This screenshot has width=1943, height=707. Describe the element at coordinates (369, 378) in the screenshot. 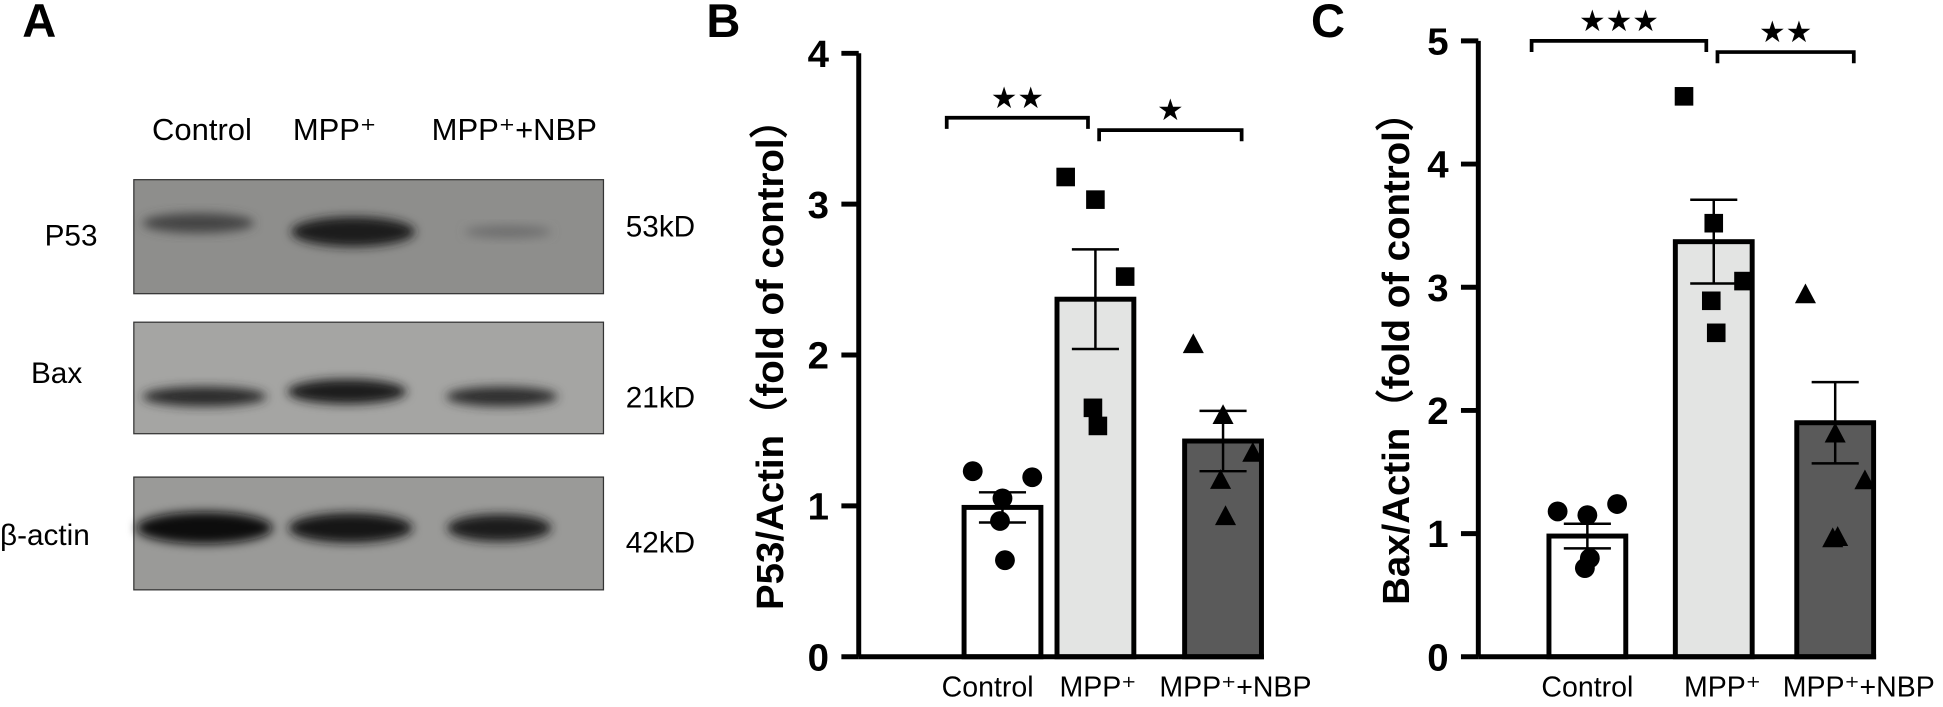

I see `blot-strip` at that location.